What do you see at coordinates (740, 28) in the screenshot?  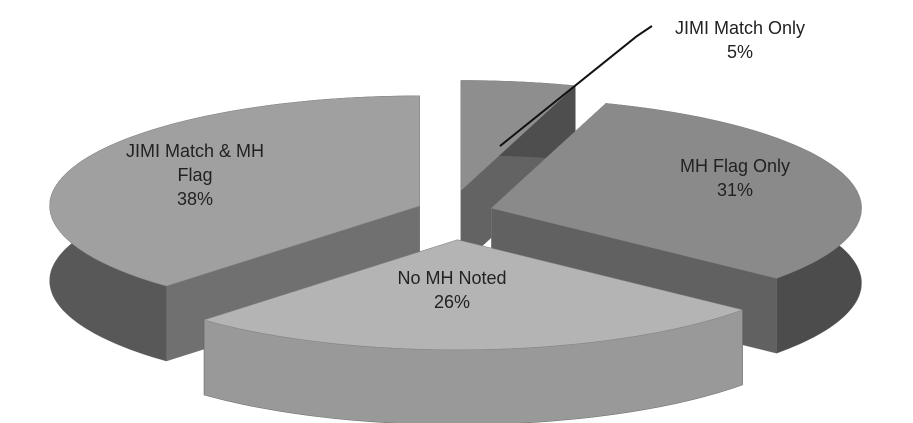 I see `category-label: JIMI Match Only` at bounding box center [740, 28].